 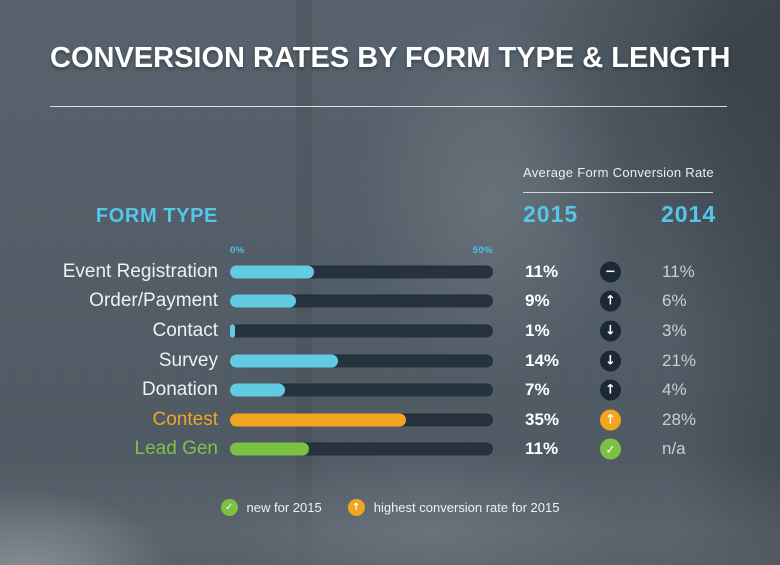 I want to click on table-row: Contact 1% 3%, so click(x=390, y=331).